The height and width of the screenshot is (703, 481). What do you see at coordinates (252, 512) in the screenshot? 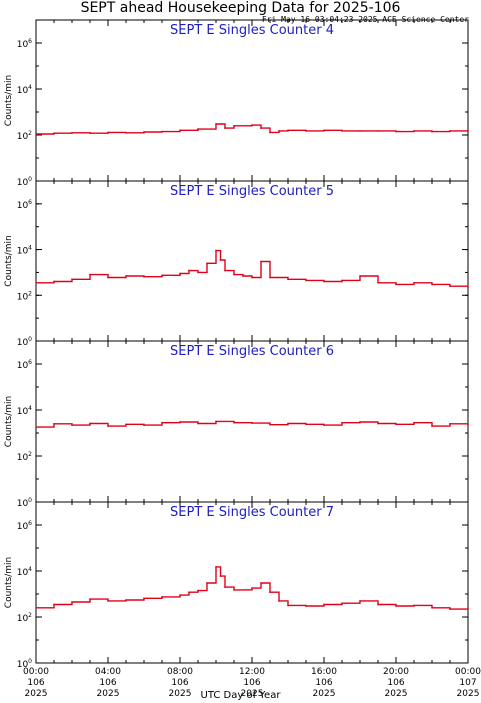
I see `panel-title: SEPT E Singles Counter 7` at bounding box center [252, 512].